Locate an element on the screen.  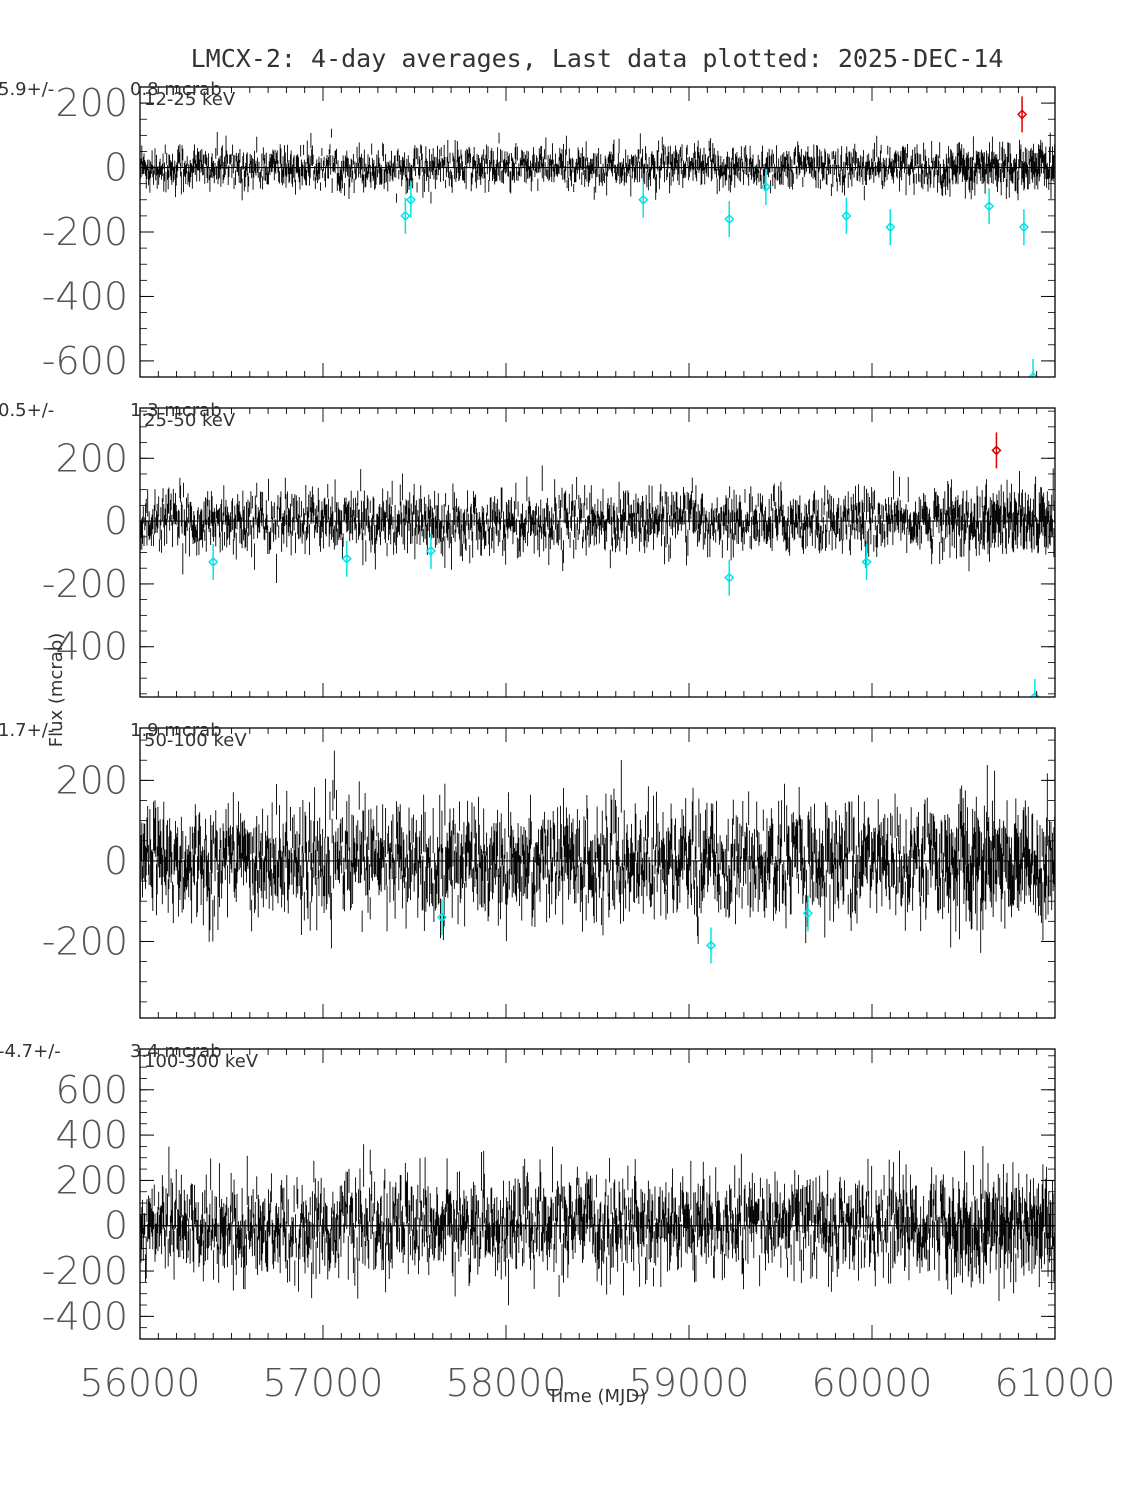
flux-error-label: 0.8 mcrab is located at coordinates (176, 89).